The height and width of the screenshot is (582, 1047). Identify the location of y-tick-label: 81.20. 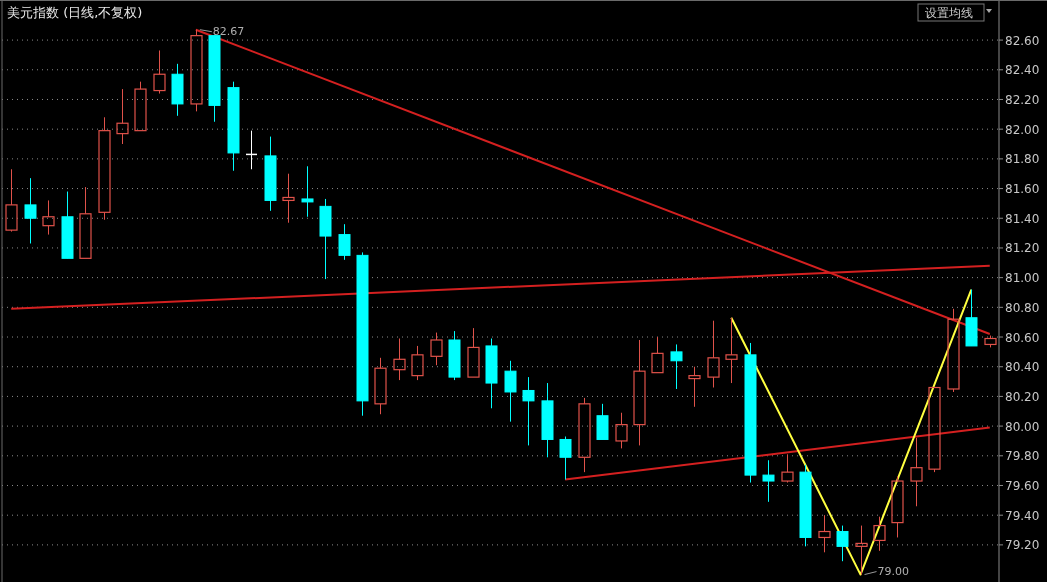
(1022, 248).